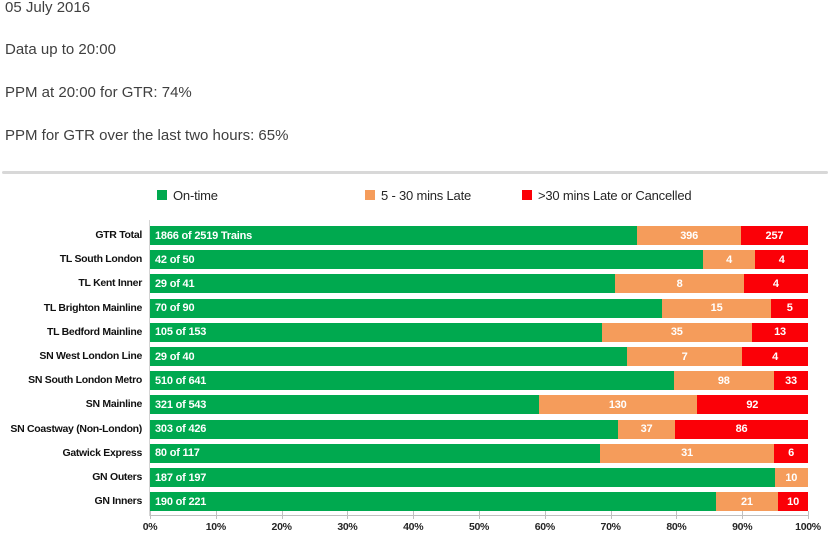  What do you see at coordinates (147, 135) in the screenshot?
I see `ppm-two-hours-text: PPM for GTR over the last two hours: 65%` at bounding box center [147, 135].